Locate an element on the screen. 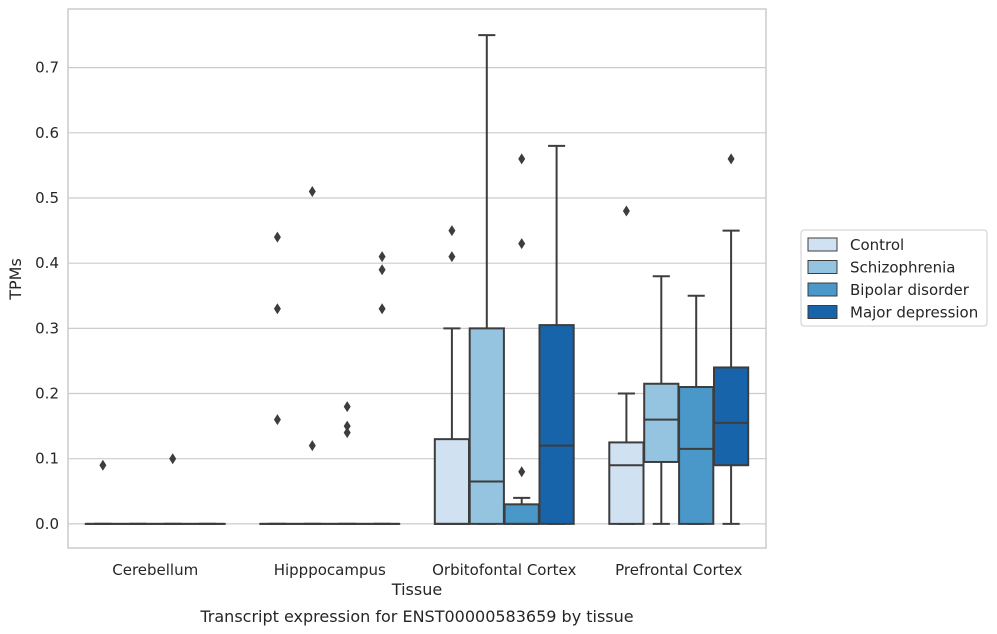 The height and width of the screenshot is (634, 997). y-tick-label: 0.0 is located at coordinates (47, 524).